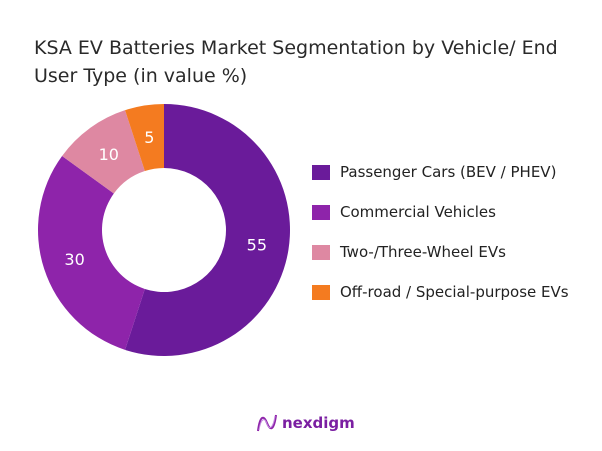 Image resolution: width=602 pixels, height=451 pixels. What do you see at coordinates (318, 423) in the screenshot?
I see `brand-name: nexdigm` at bounding box center [318, 423].